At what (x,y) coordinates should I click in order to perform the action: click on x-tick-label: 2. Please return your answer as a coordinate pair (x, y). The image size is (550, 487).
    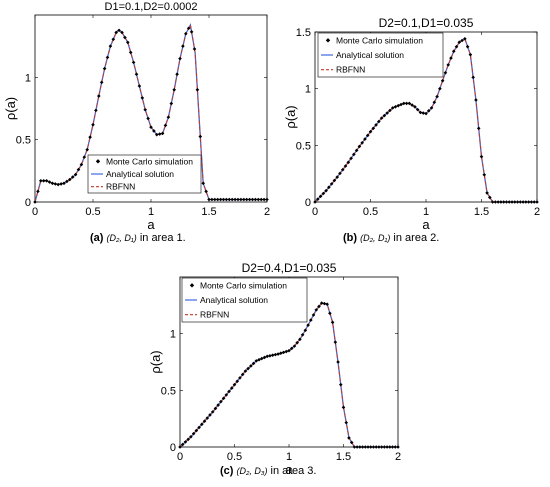
    Looking at the image, I should click on (267, 212).